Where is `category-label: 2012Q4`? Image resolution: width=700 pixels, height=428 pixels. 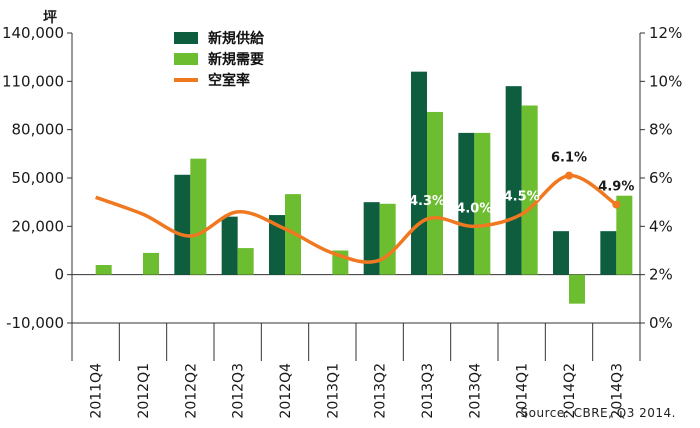
category-label: 2012Q4 is located at coordinates (286, 391).